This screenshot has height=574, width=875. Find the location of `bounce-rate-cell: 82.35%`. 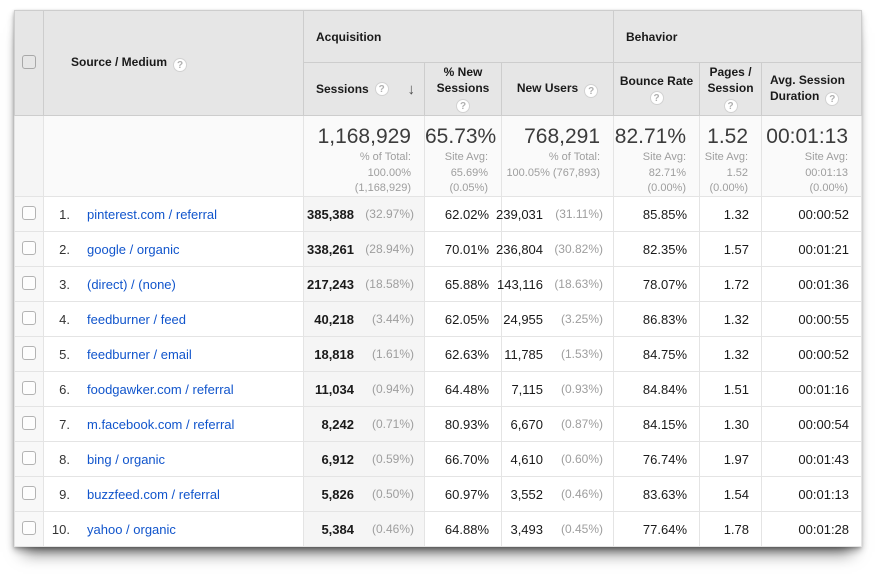

bounce-rate-cell: 82.35% is located at coordinates (657, 249).